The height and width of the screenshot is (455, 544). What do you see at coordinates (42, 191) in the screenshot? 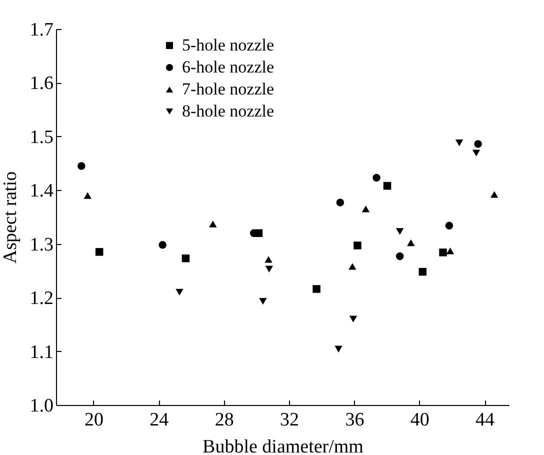
I see `y-tick-label: 1.4` at bounding box center [42, 191].